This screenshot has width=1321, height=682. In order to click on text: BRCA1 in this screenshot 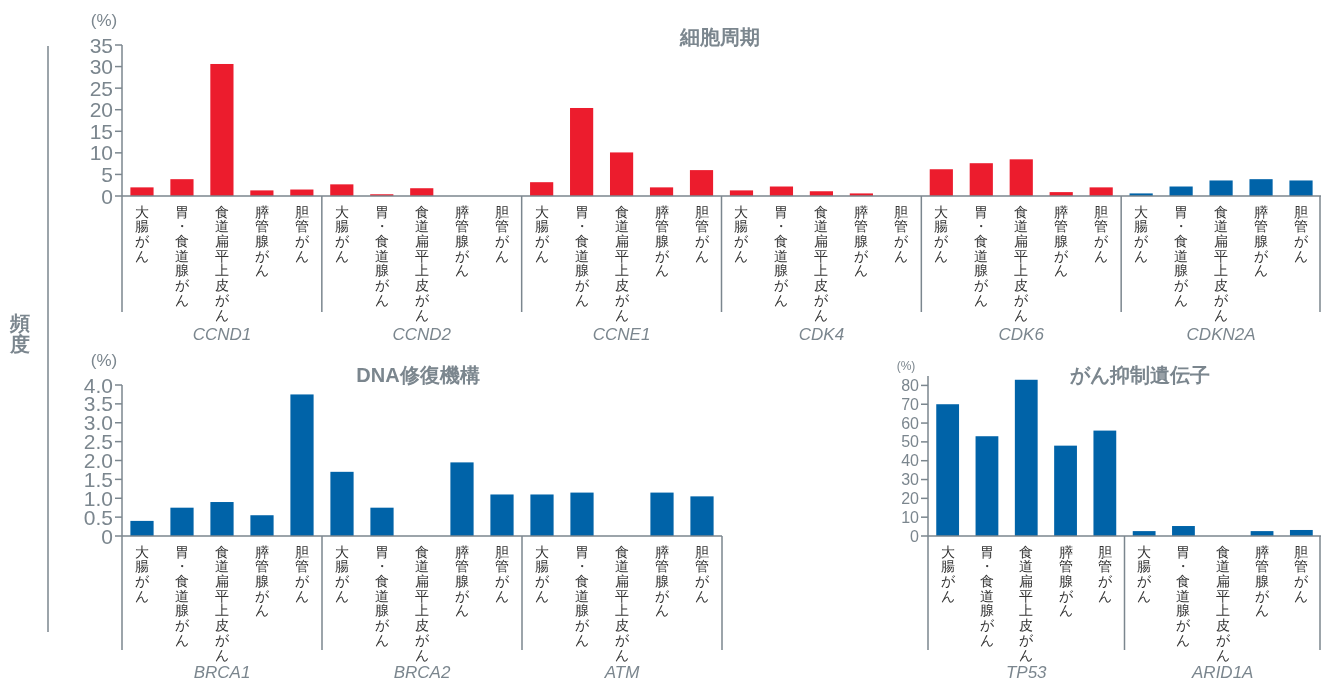, I will do `click(222, 672)`.